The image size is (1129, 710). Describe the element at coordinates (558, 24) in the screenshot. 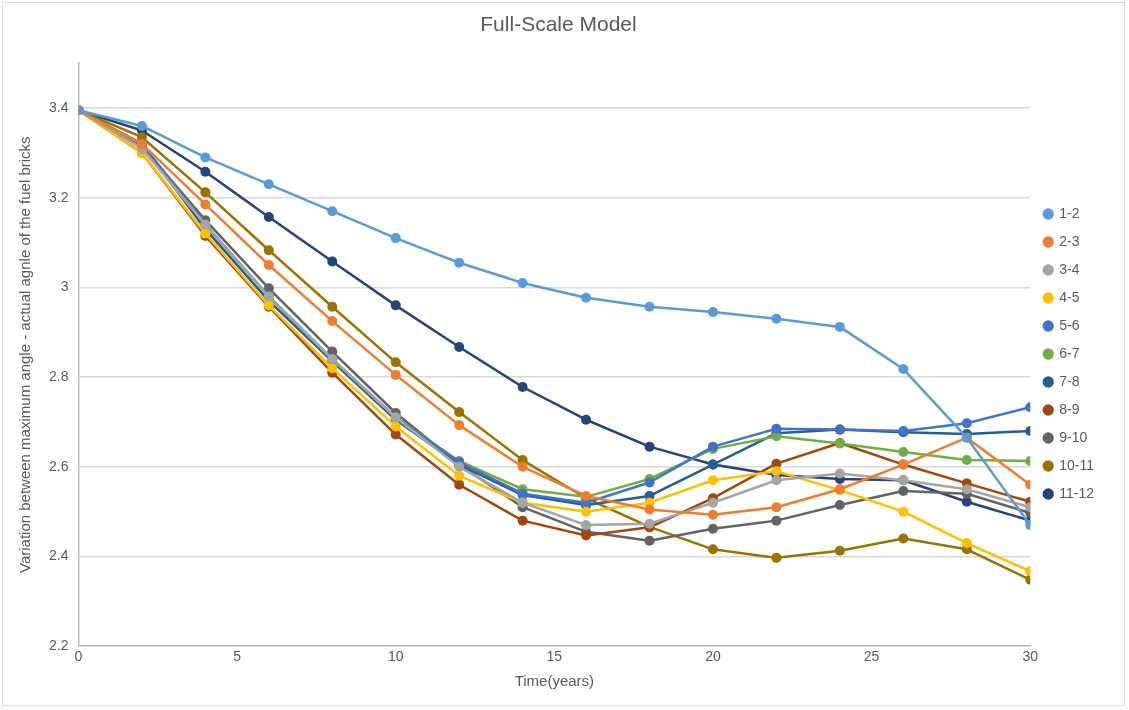

I see `chart-title: Full-Scale Model` at that location.